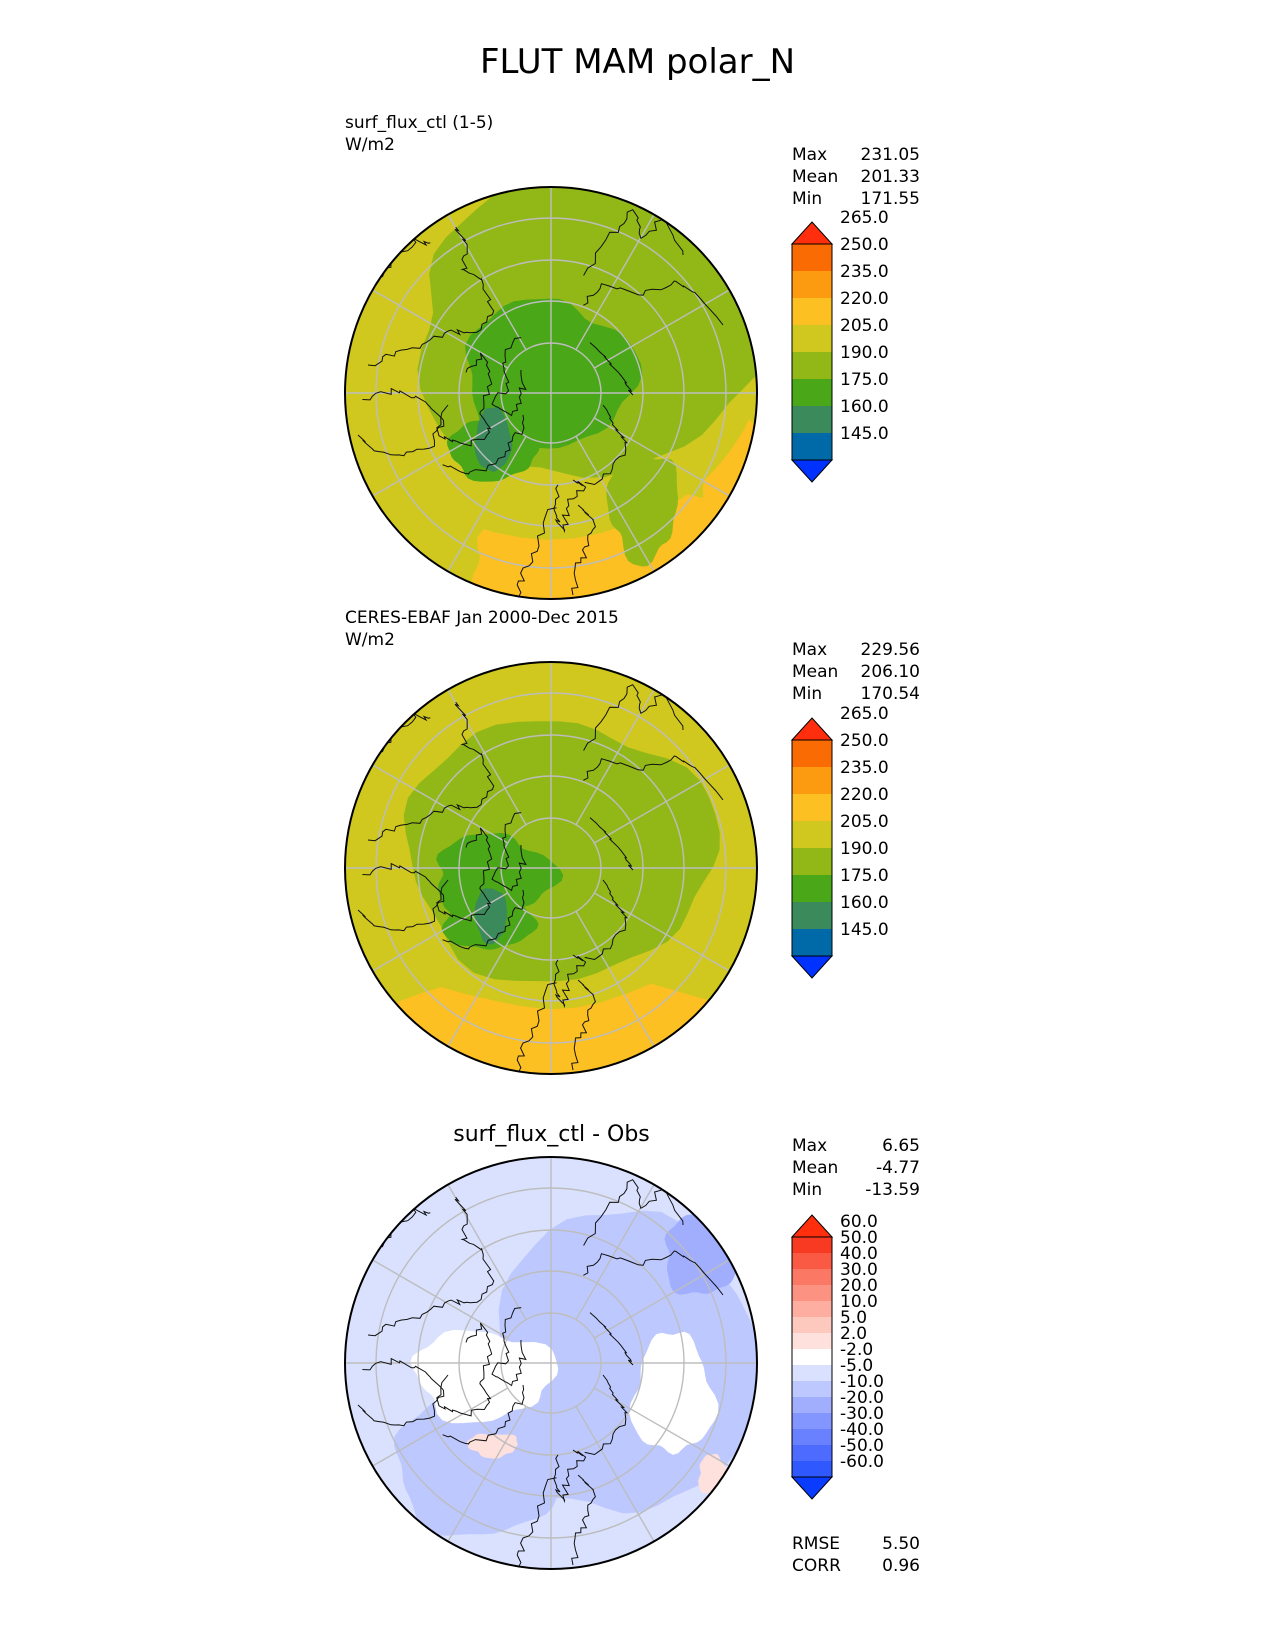  I want to click on ref-polar-map, so click(551, 868).